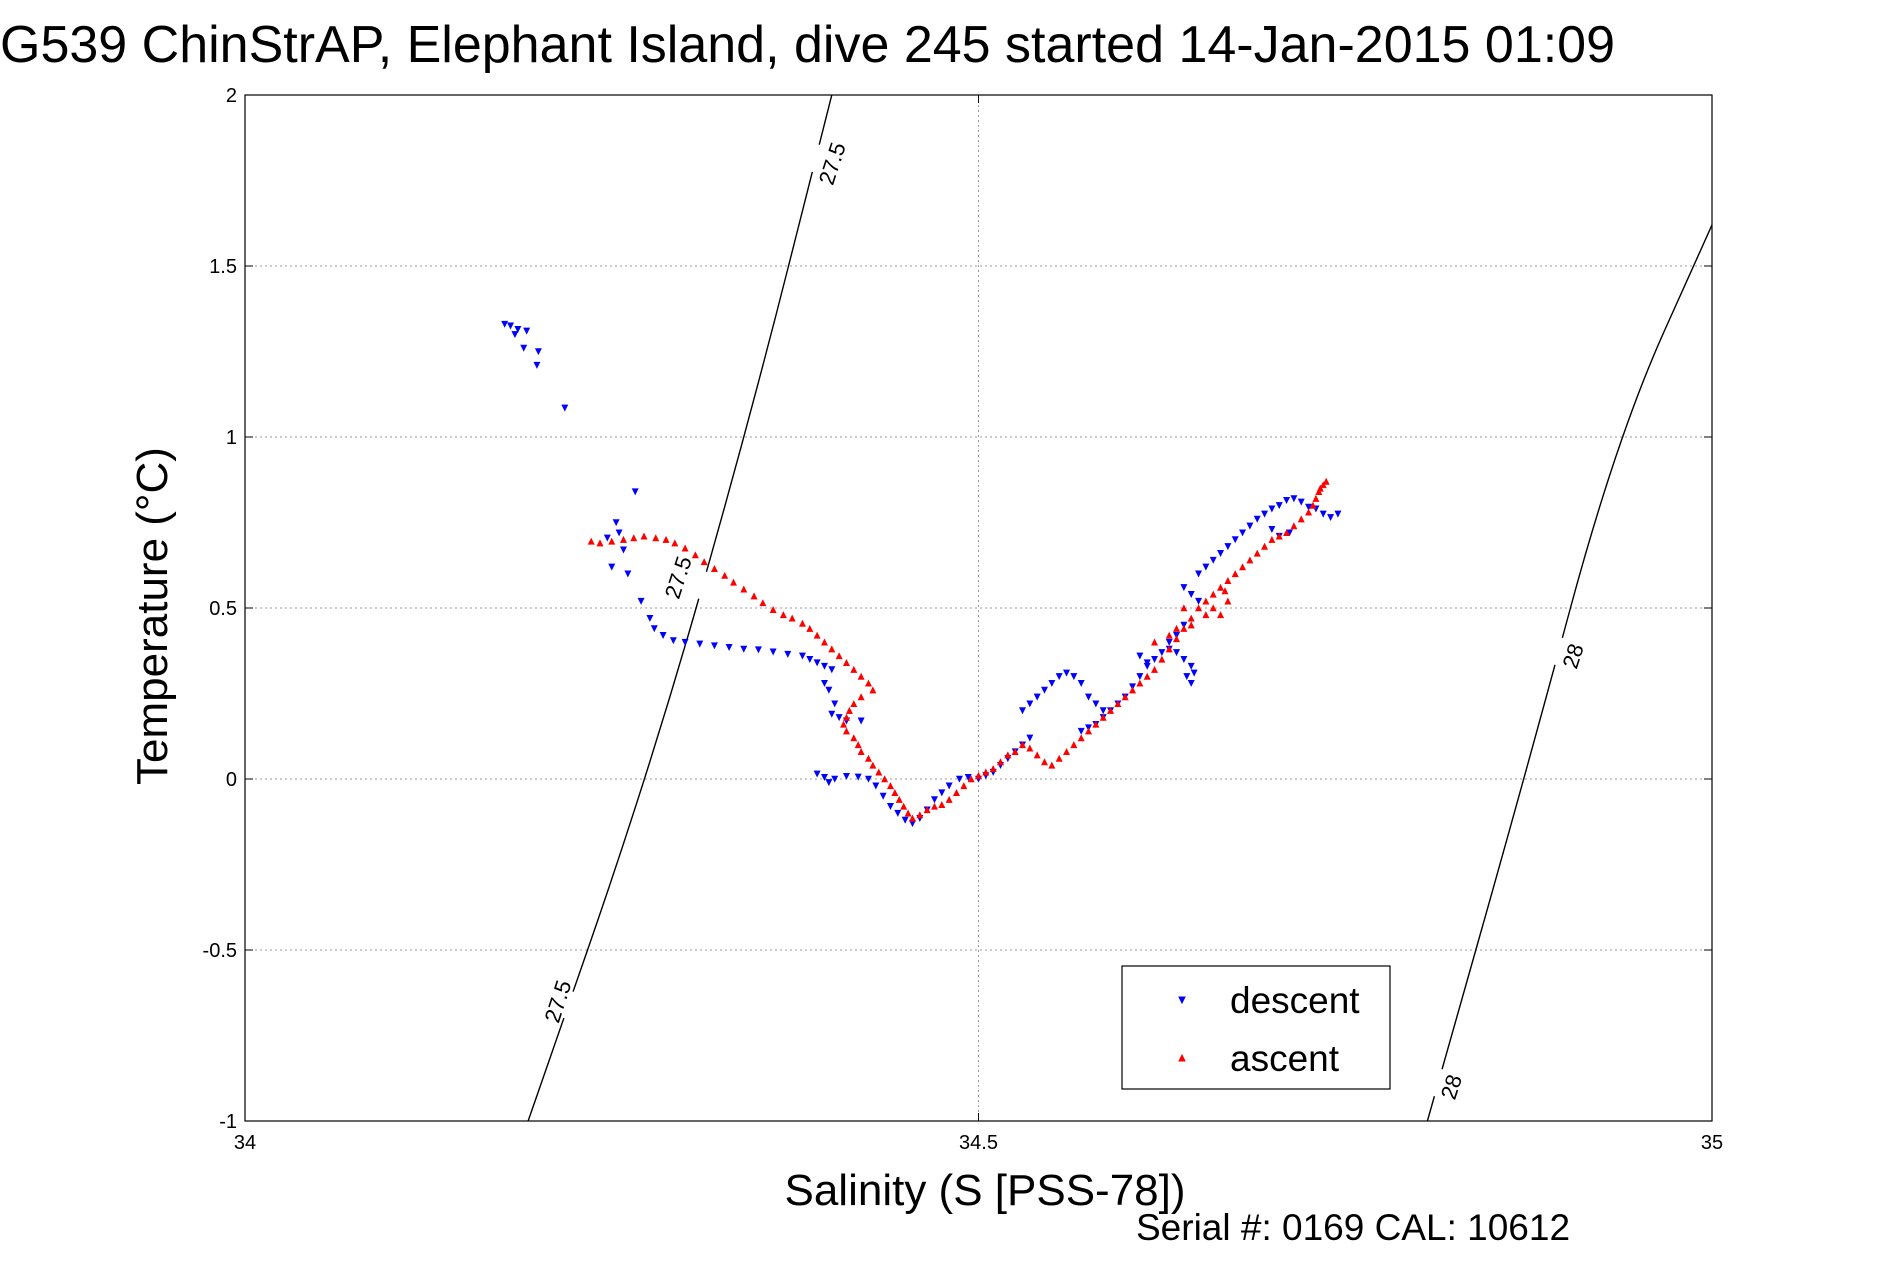  I want to click on serial-cal-footer: Serial #: 0169 CAL: 10612, so click(1353, 1227).